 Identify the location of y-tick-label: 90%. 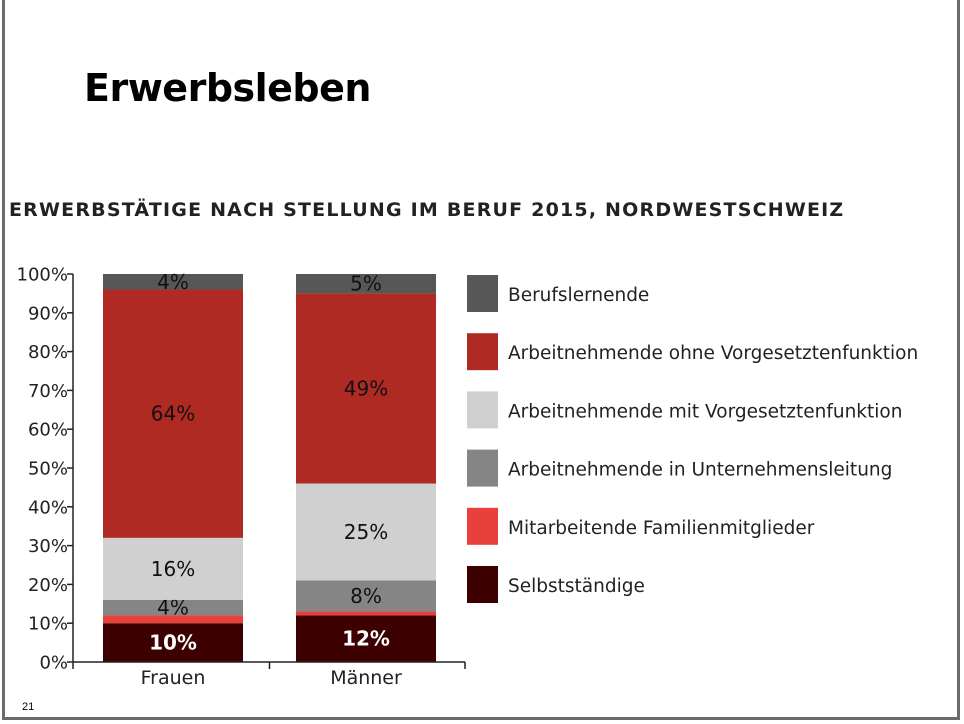
(48, 313).